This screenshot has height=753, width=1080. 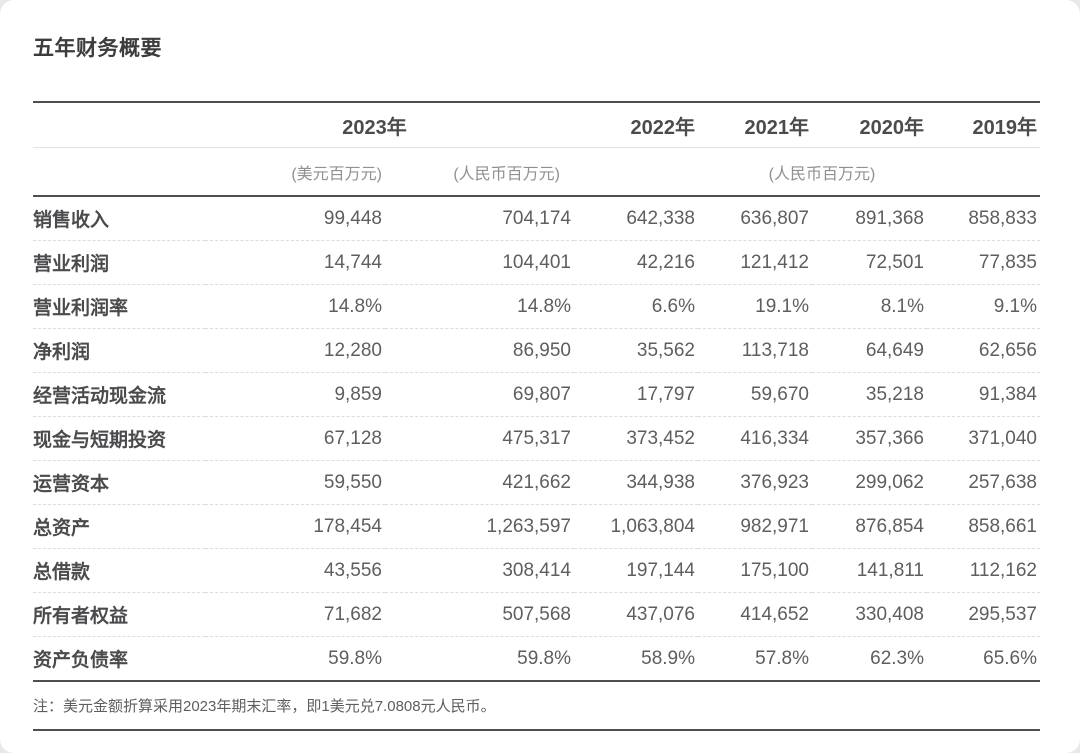 I want to click on unit-spacer, so click(x=119, y=172).